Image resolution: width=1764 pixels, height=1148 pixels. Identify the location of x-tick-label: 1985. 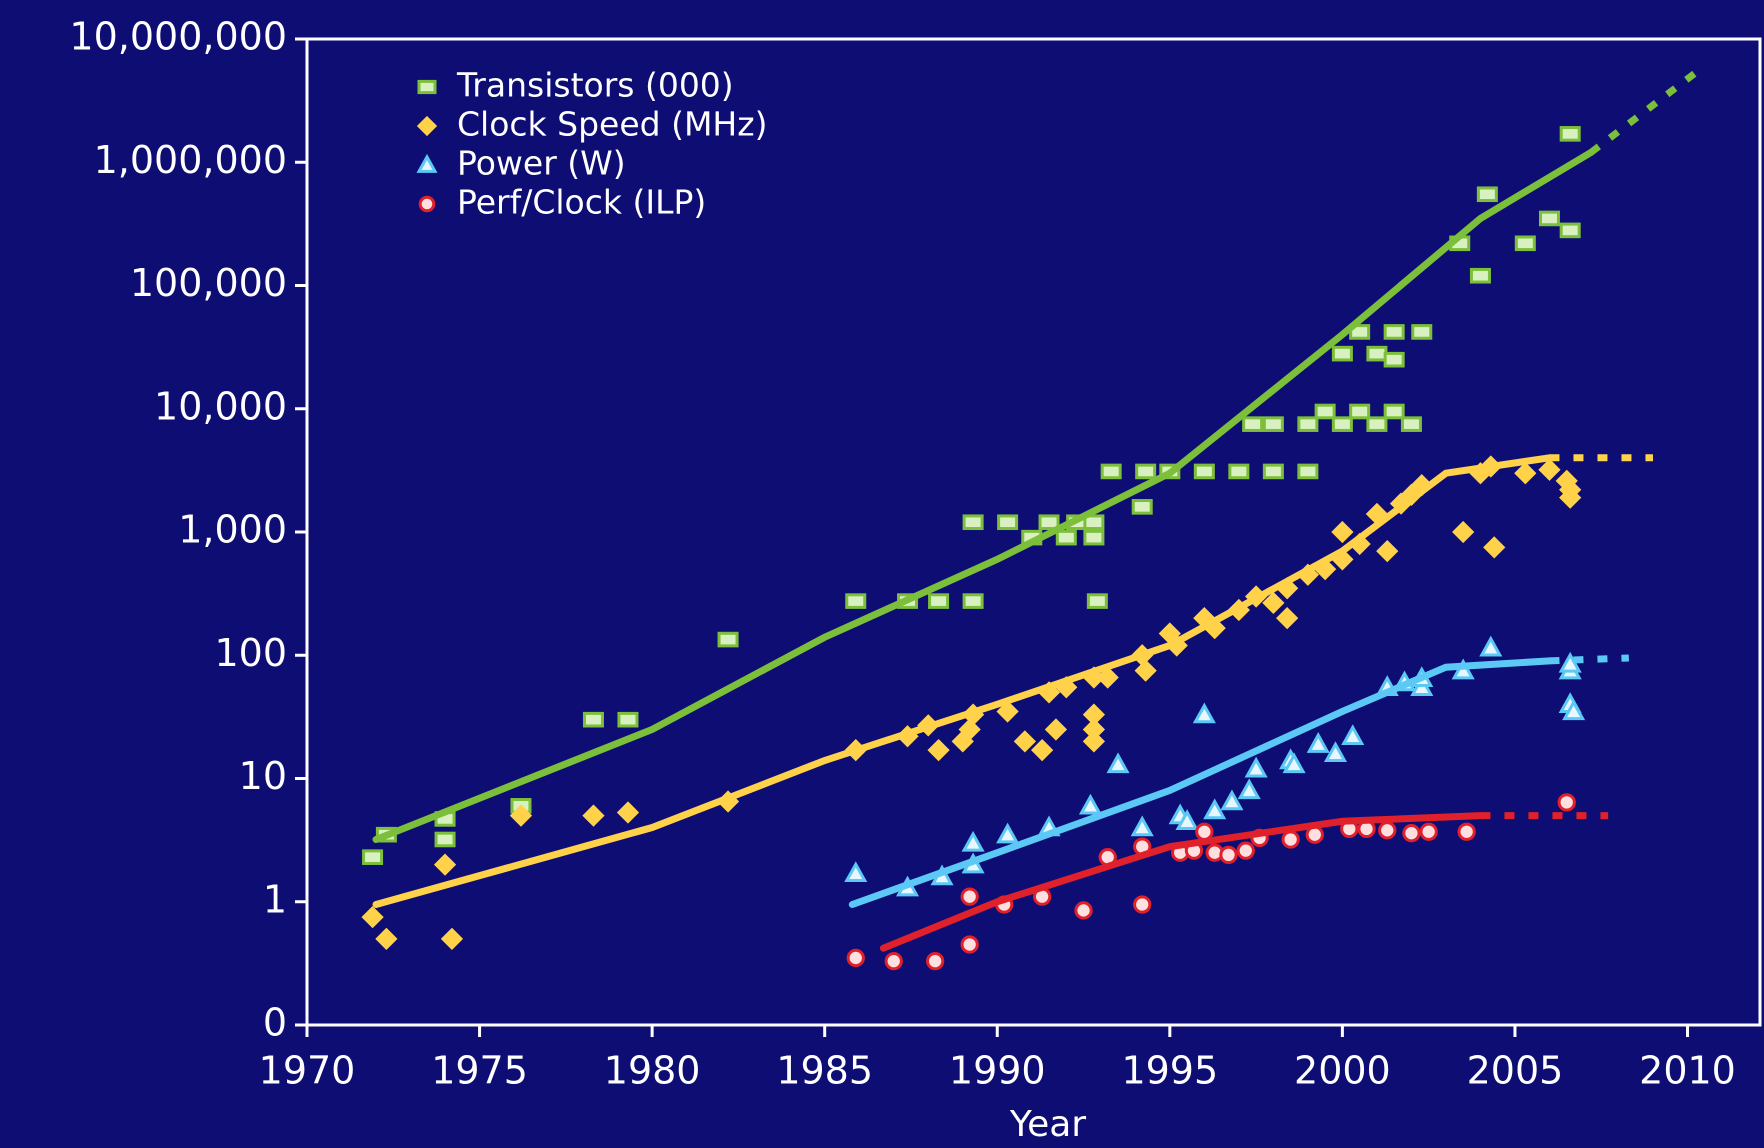
(824, 1071).